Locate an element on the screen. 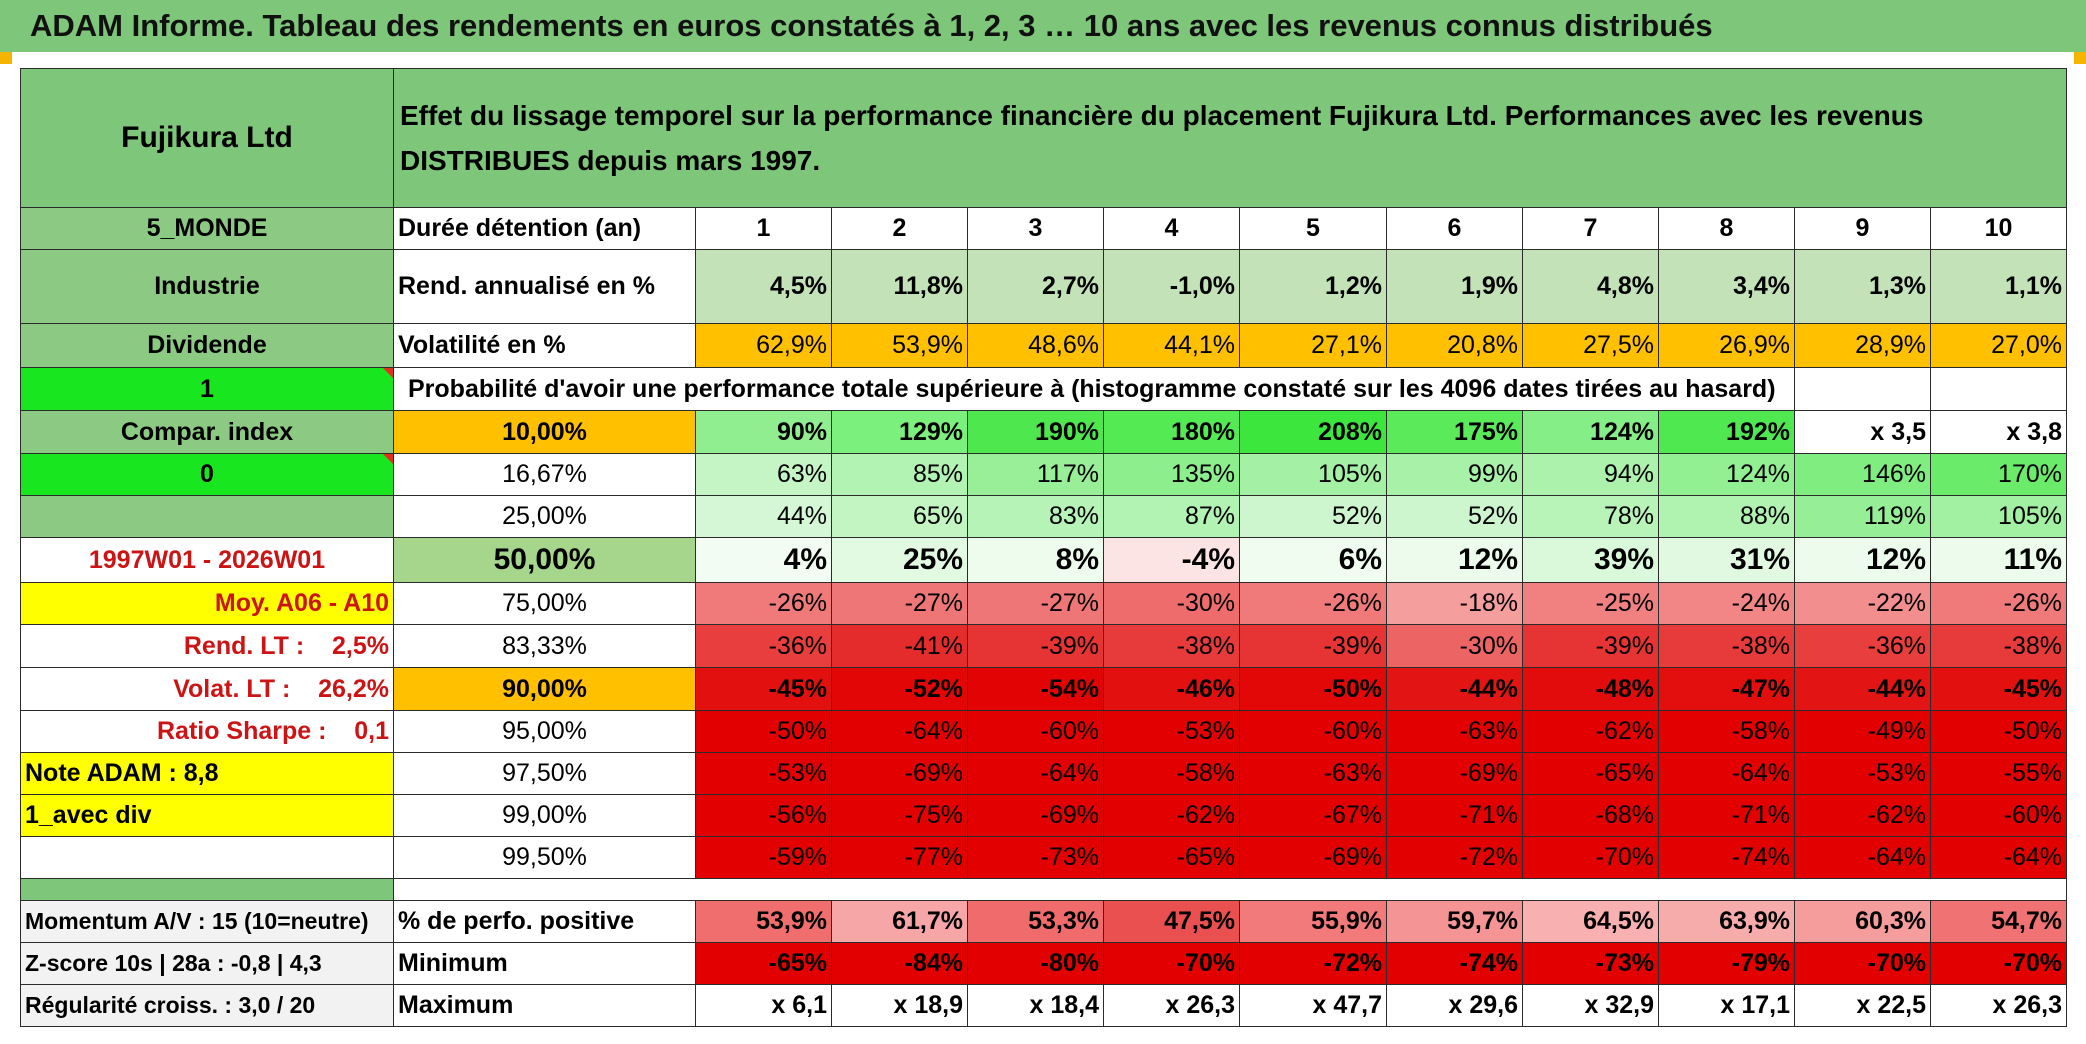  rend-value: 3,4% is located at coordinates (1726, 286).